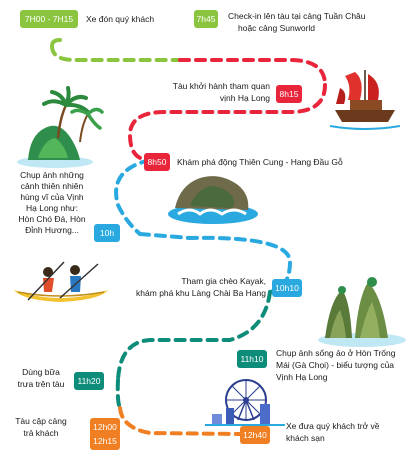 The image size is (414, 450). What do you see at coordinates (52, 186) in the screenshot?
I see `step-text-photo-line-2: cảnh thiên nhiên` at bounding box center [52, 186].